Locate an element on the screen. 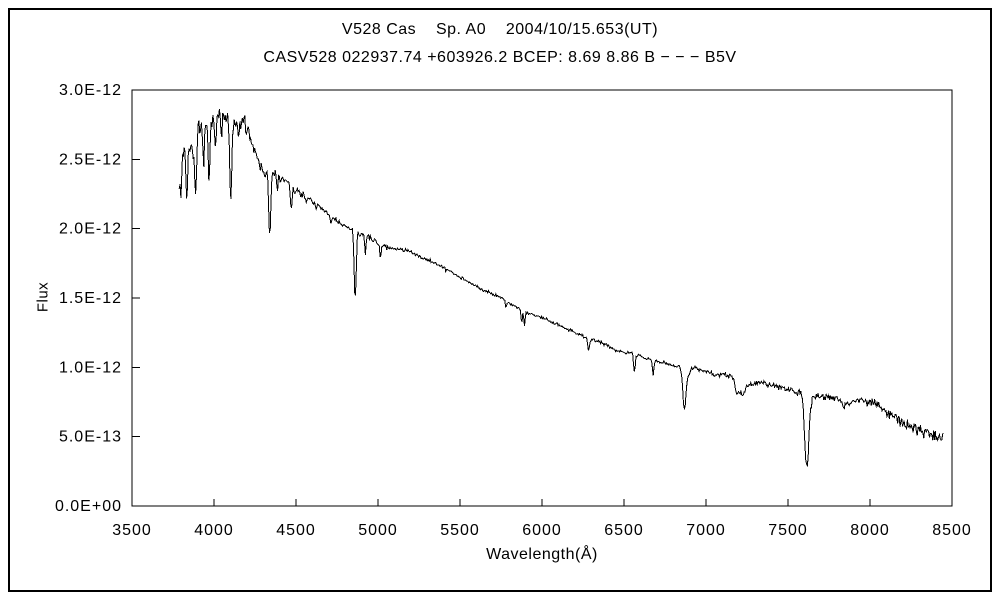 This screenshot has height=600, width=1000. x-tick-label: 6500 is located at coordinates (624, 530).